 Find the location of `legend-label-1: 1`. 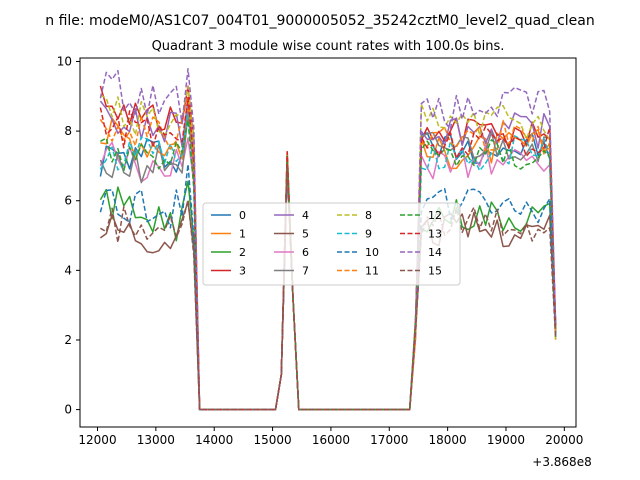

legend-label-1: 1 is located at coordinates (242, 234).